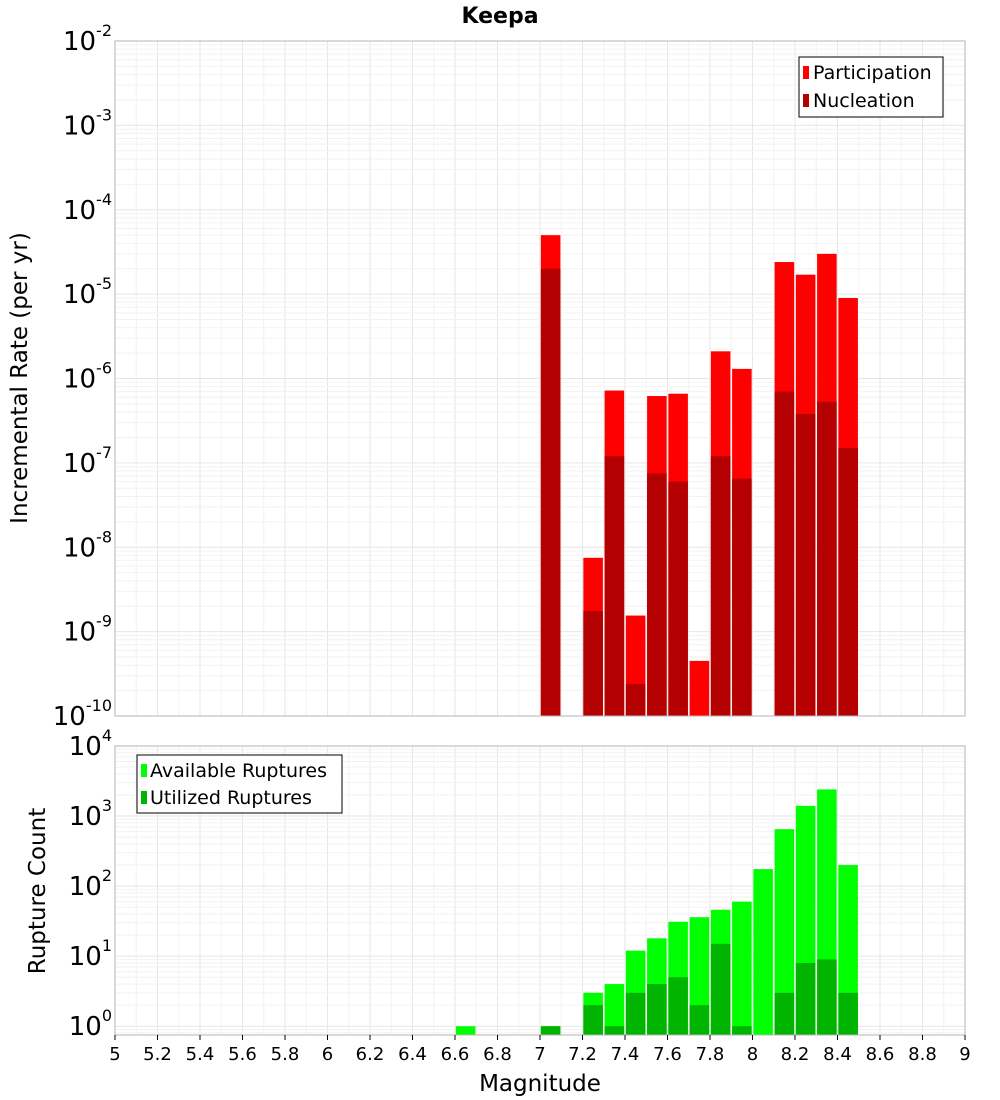  What do you see at coordinates (370, 1054) in the screenshot?
I see `x-tick-label: 6.2` at bounding box center [370, 1054].